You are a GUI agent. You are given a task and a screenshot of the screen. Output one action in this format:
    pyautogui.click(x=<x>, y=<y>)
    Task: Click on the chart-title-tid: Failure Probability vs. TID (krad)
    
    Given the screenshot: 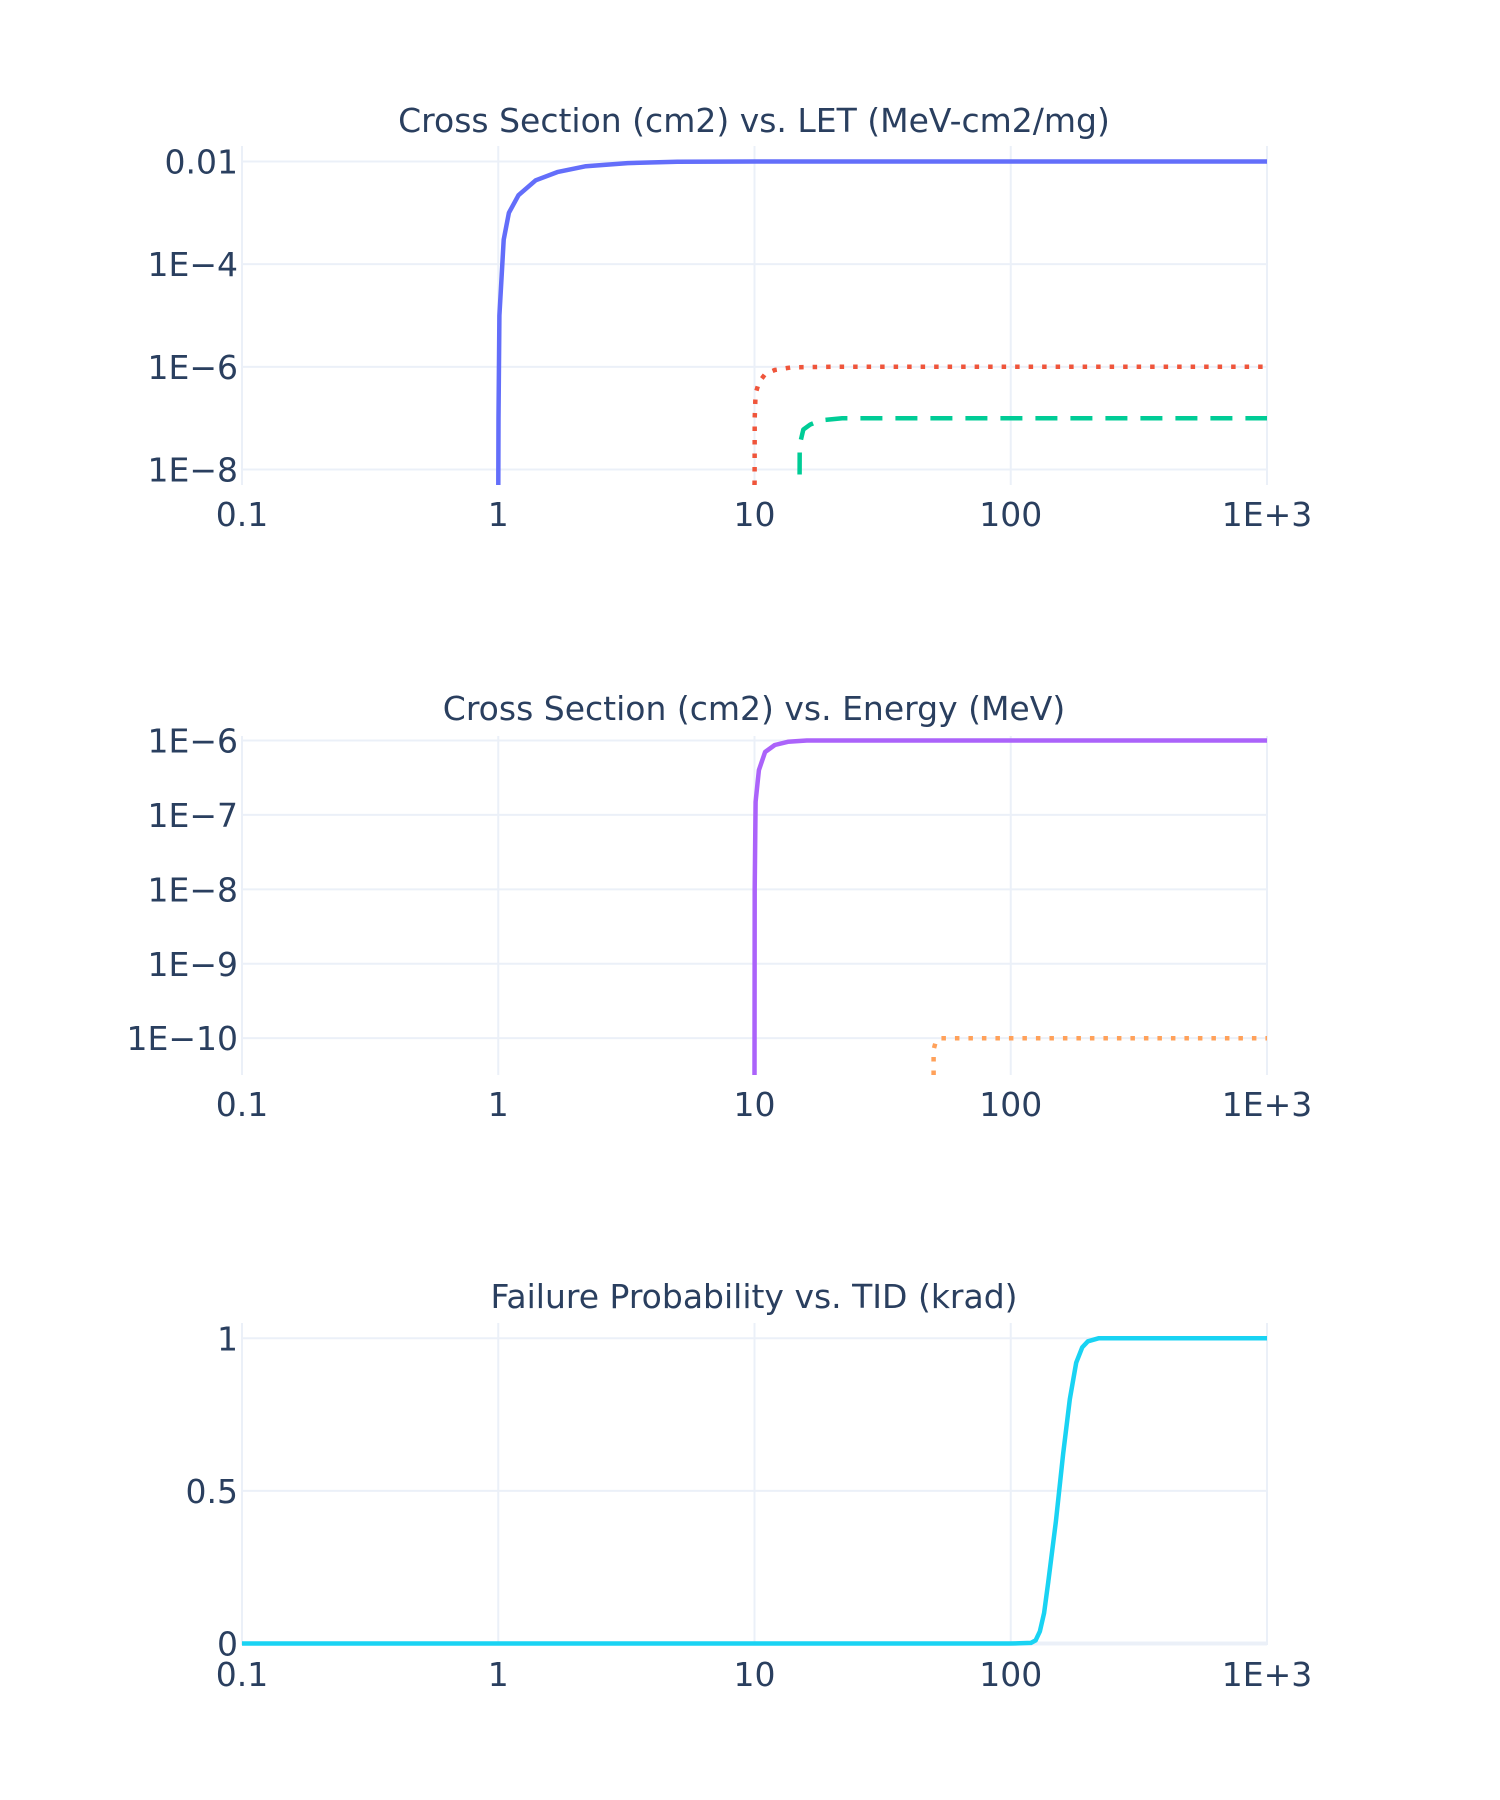 What is the action you would take?
    pyautogui.click(x=753, y=1296)
    